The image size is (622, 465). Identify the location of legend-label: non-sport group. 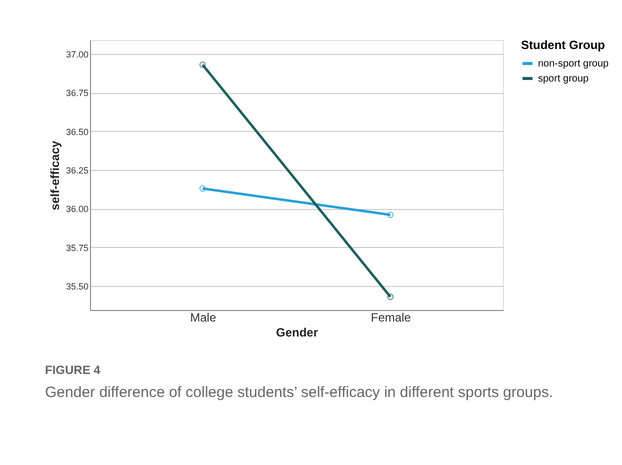
(574, 64).